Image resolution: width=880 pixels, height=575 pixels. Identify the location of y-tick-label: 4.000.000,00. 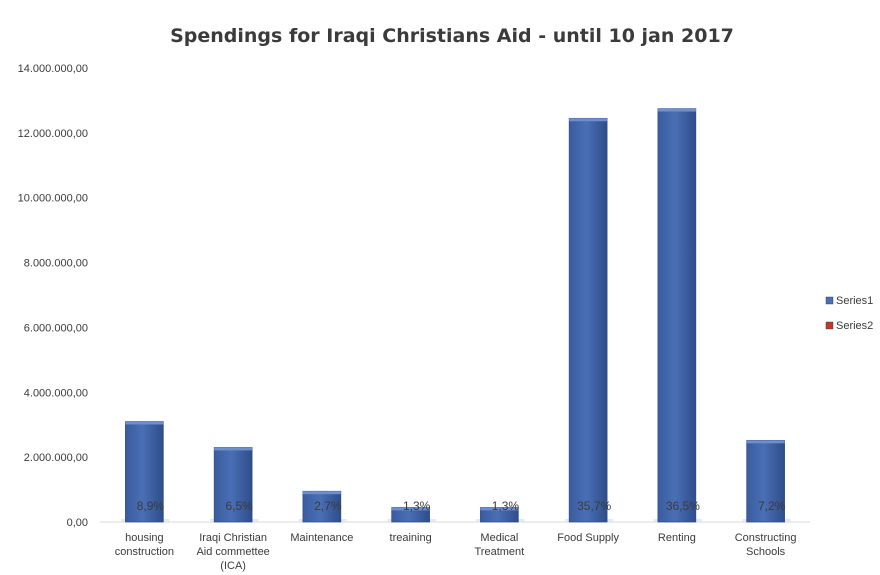
(56, 393).